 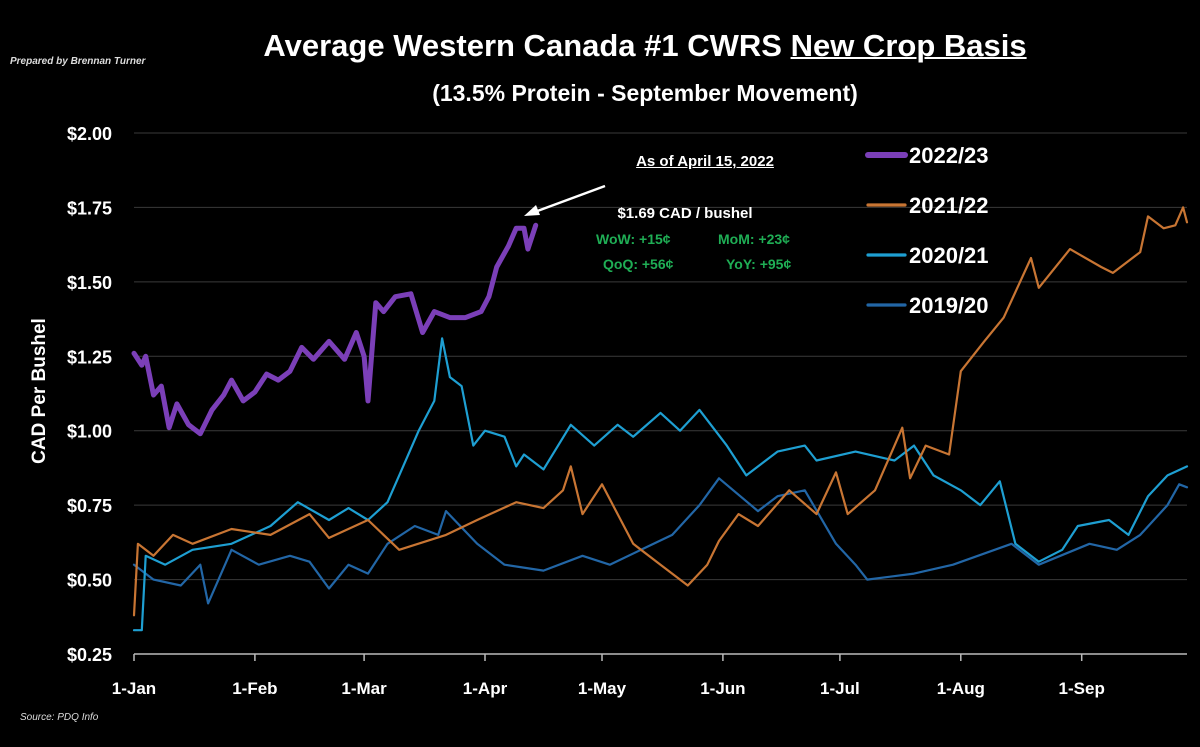 I want to click on y-tick-label: $0.25, so click(x=89, y=655).